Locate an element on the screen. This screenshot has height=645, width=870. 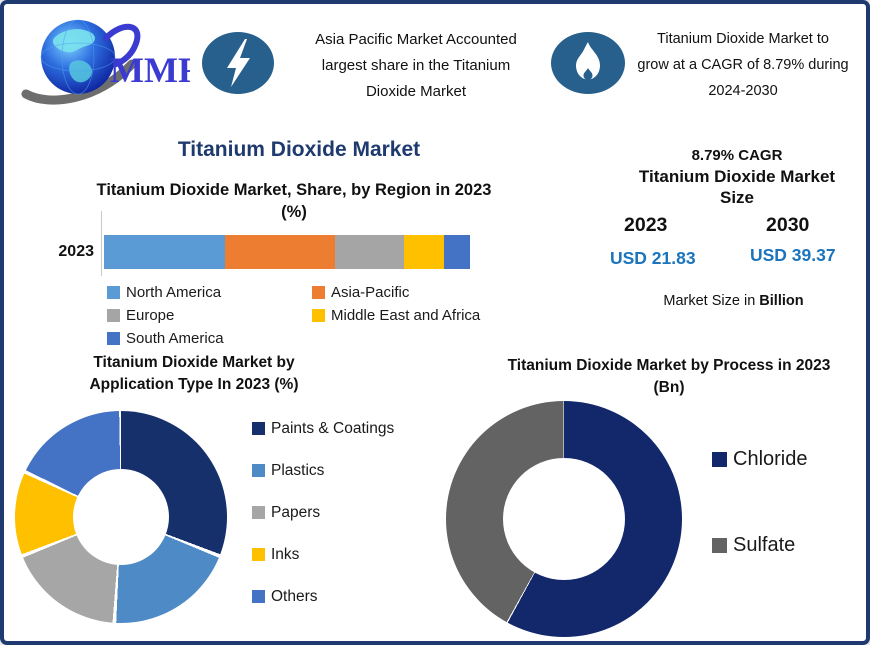
note-bold: Billion is located at coordinates (781, 301).